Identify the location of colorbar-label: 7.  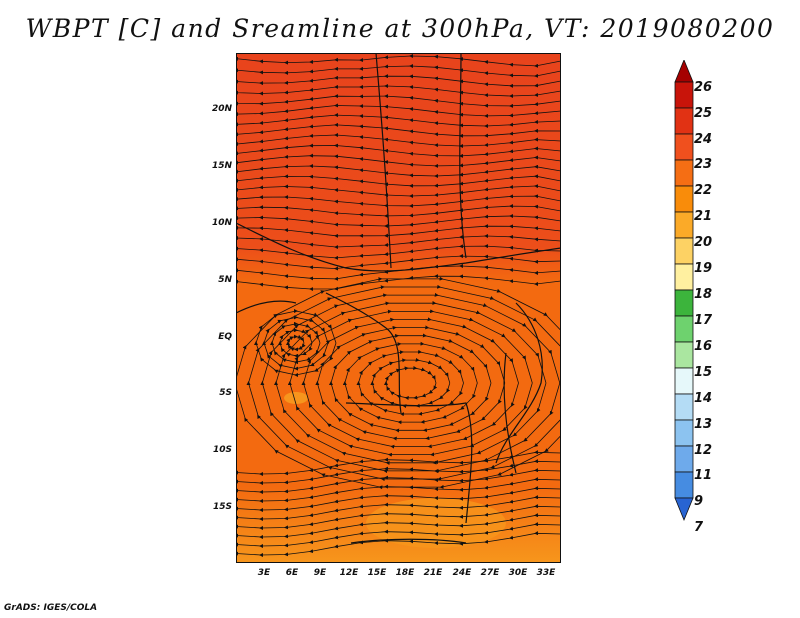
(699, 527).